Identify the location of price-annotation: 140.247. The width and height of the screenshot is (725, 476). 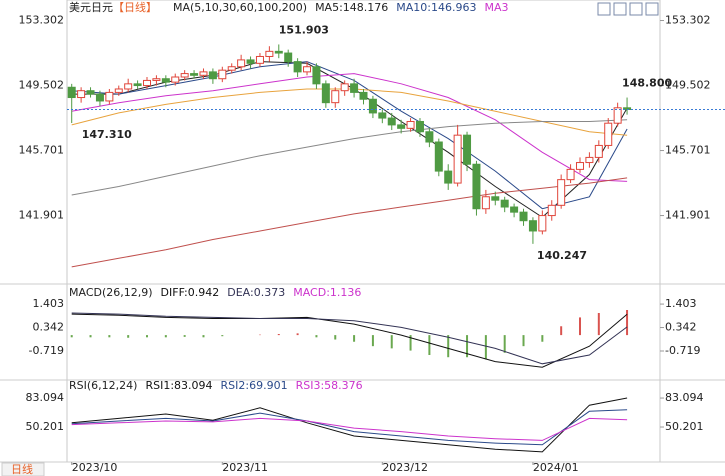
(562, 255).